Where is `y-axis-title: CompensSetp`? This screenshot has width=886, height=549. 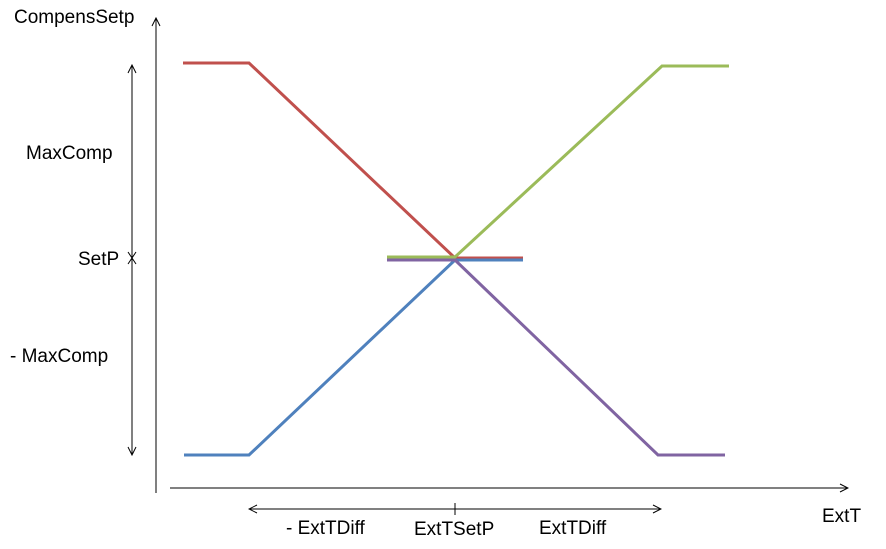
y-axis-title: CompensSetp is located at coordinates (74, 17).